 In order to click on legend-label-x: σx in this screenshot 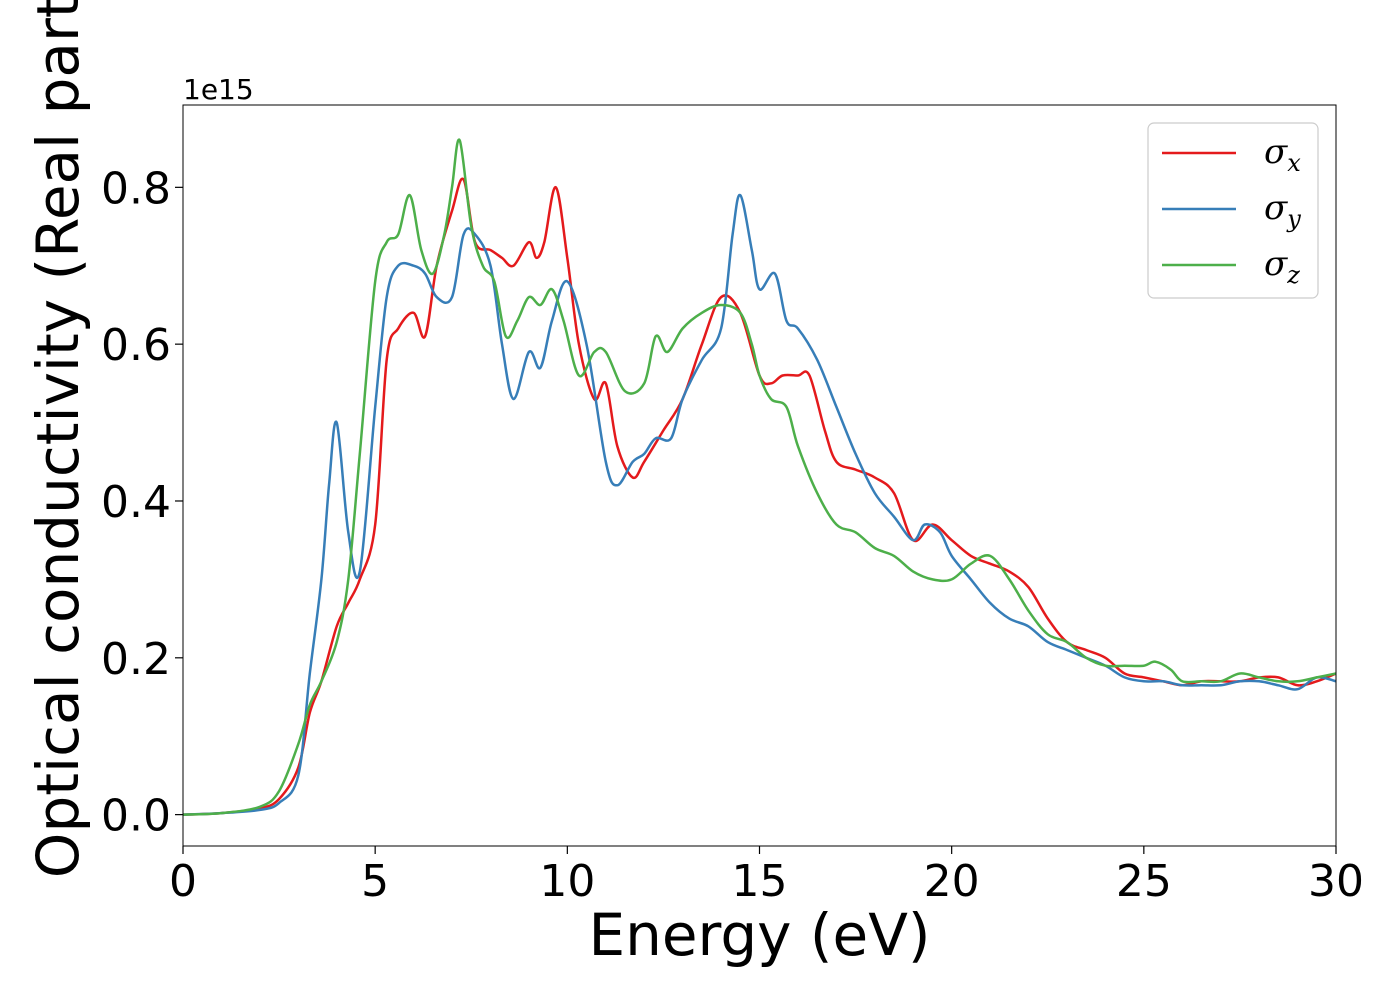, I will do `click(1282, 154)`.